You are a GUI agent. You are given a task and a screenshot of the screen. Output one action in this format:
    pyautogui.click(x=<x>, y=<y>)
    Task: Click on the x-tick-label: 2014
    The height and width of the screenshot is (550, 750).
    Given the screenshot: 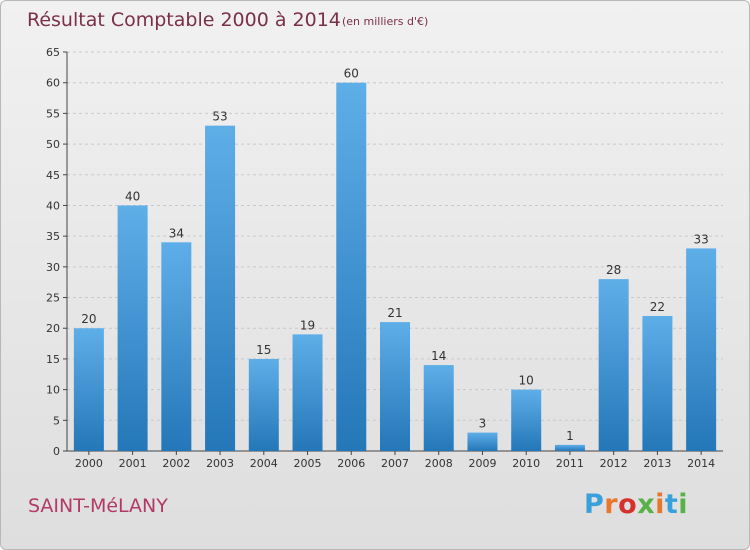 What is the action you would take?
    pyautogui.click(x=701, y=463)
    